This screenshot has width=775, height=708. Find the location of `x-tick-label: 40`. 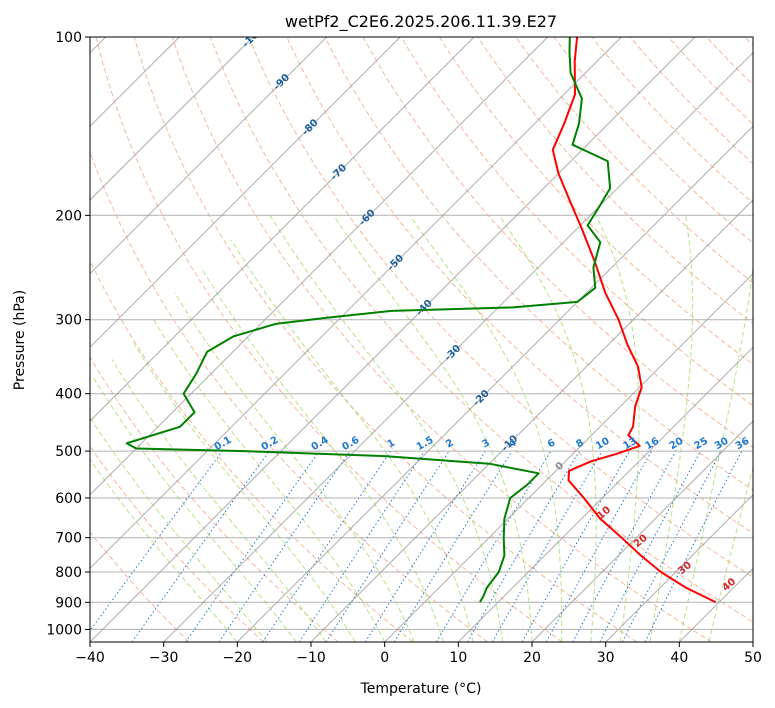

x-tick-label: 40 is located at coordinates (679, 658).